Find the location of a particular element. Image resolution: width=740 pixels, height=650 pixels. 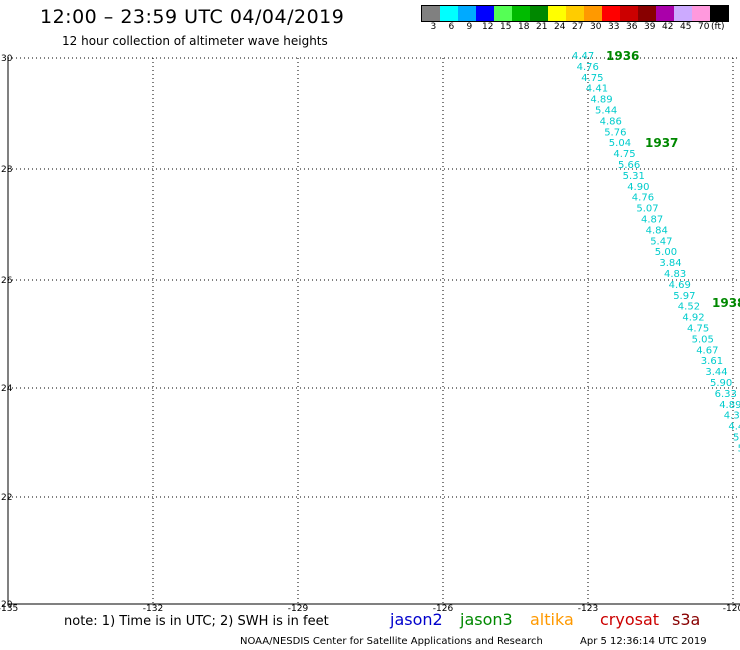

legend-label: 21 is located at coordinates (542, 27).